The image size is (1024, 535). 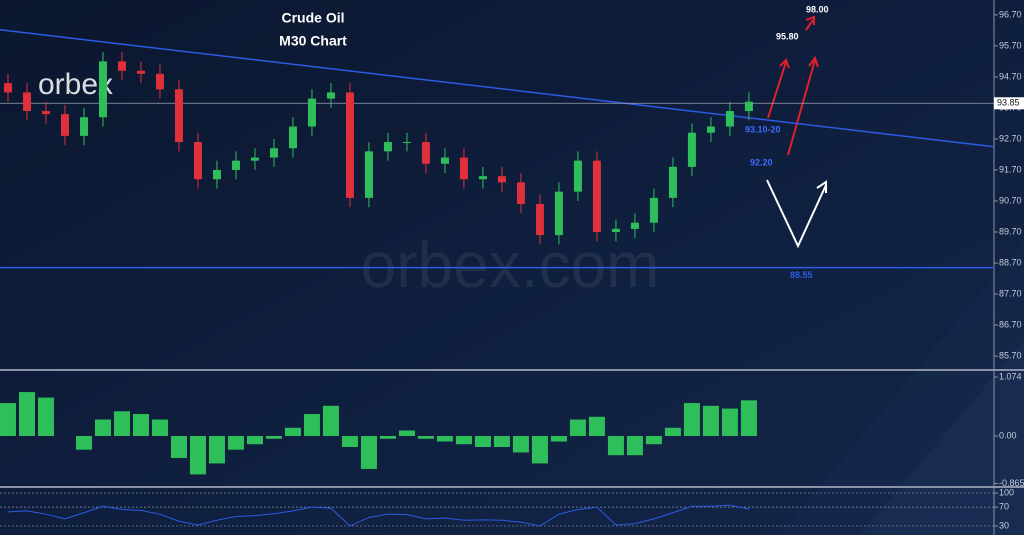 What do you see at coordinates (763, 129) in the screenshot?
I see `annotation: 93.10-20` at bounding box center [763, 129].